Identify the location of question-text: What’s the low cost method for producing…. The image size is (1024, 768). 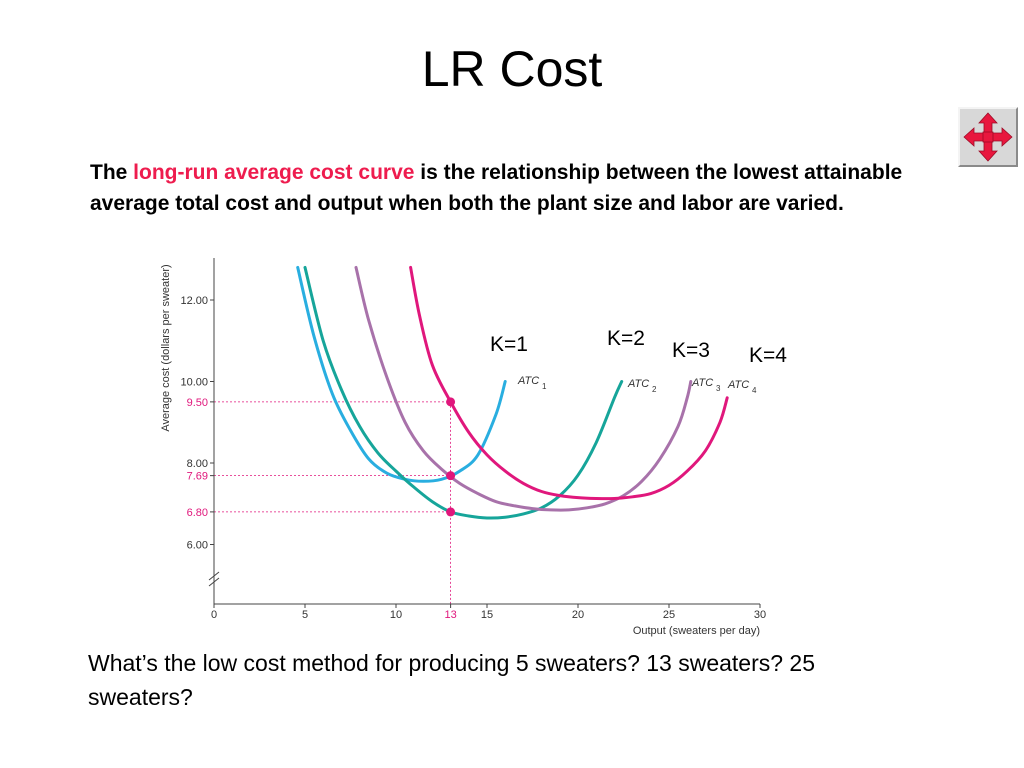
(452, 680).